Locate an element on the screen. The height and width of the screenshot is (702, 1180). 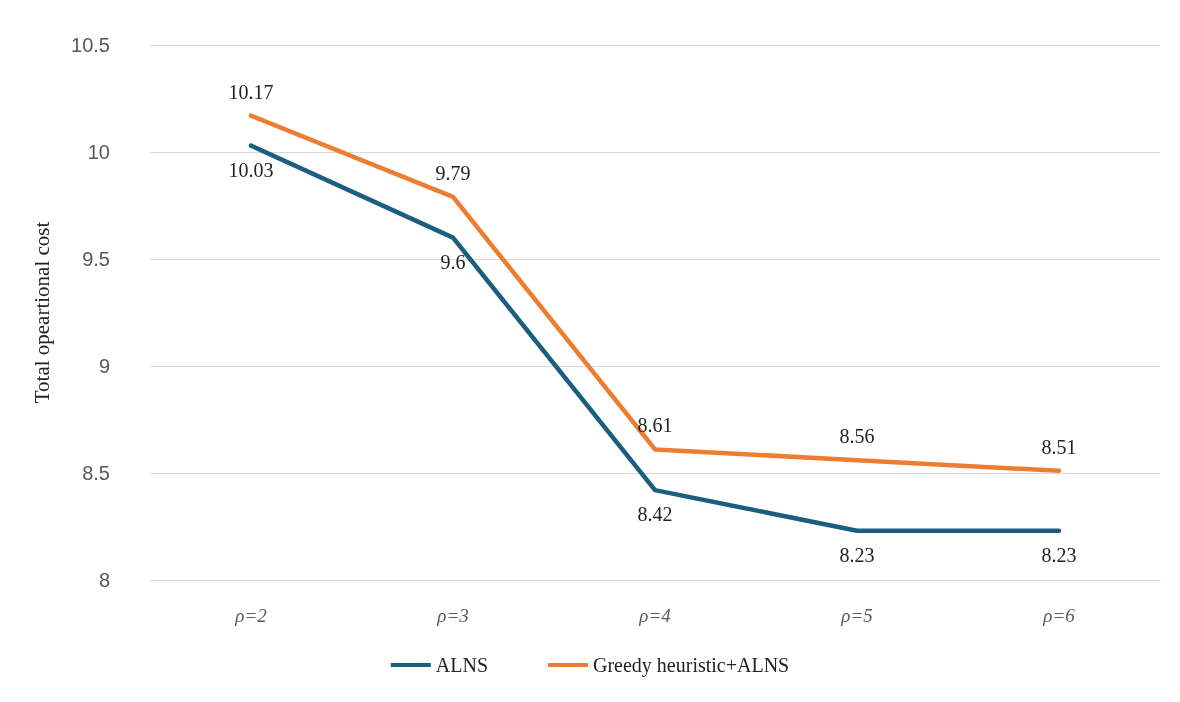
y-tick-label: 10 is located at coordinates (98, 152).